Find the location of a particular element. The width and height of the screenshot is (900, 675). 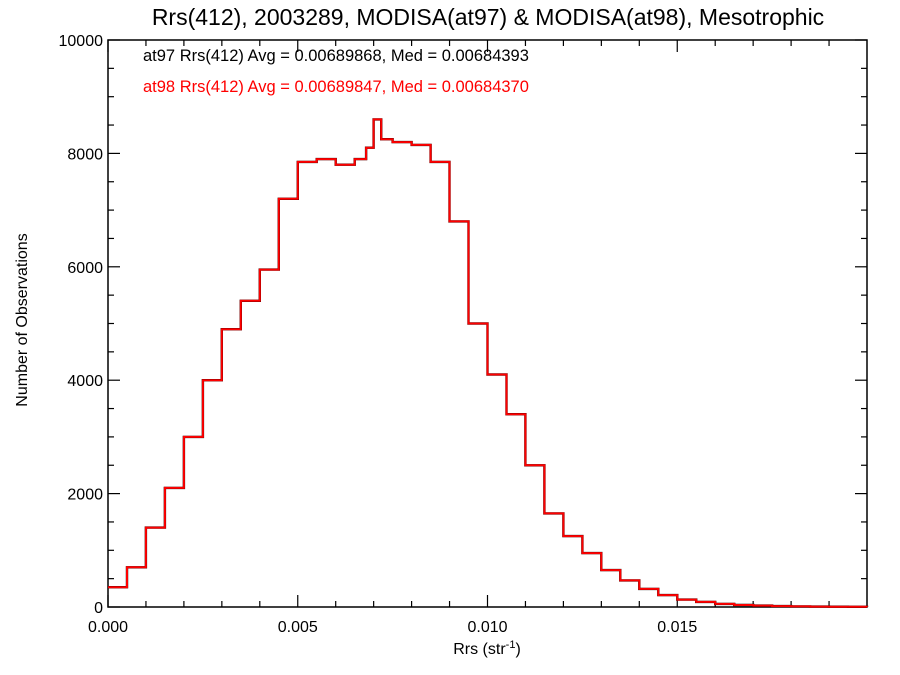

x-axis-label-sup: -1 is located at coordinates (511, 645).